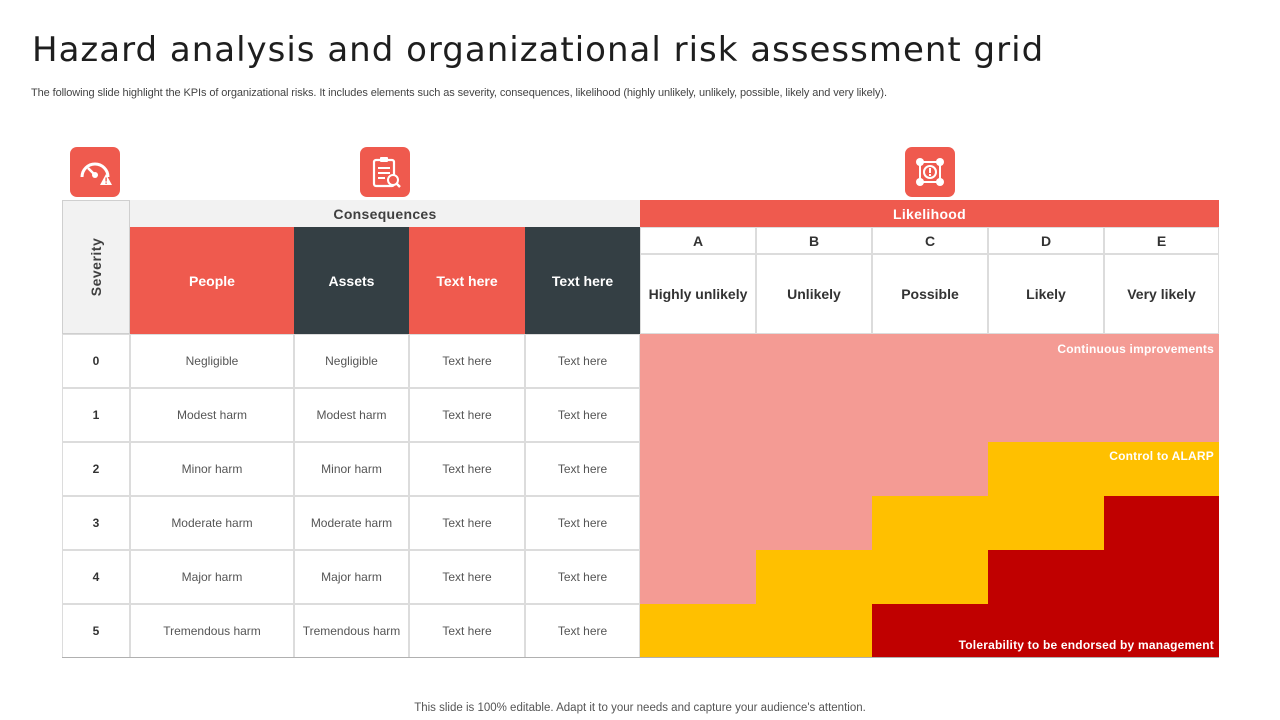  Describe the element at coordinates (930, 240) in the screenshot. I see `likelihood-letter: C` at that location.